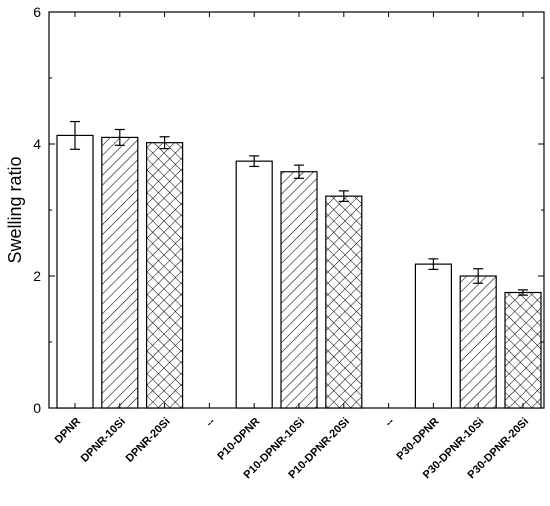 The width and height of the screenshot is (550, 506). Describe the element at coordinates (238, 439) in the screenshot. I see `x-category-label: P10-DPNR` at that location.